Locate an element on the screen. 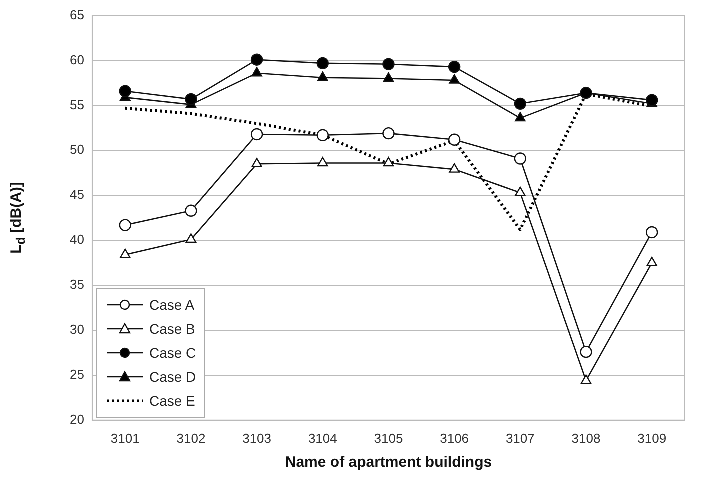 Image resolution: width=701 pixels, height=480 pixels. y-tick-label: 60 is located at coordinates (77, 60).